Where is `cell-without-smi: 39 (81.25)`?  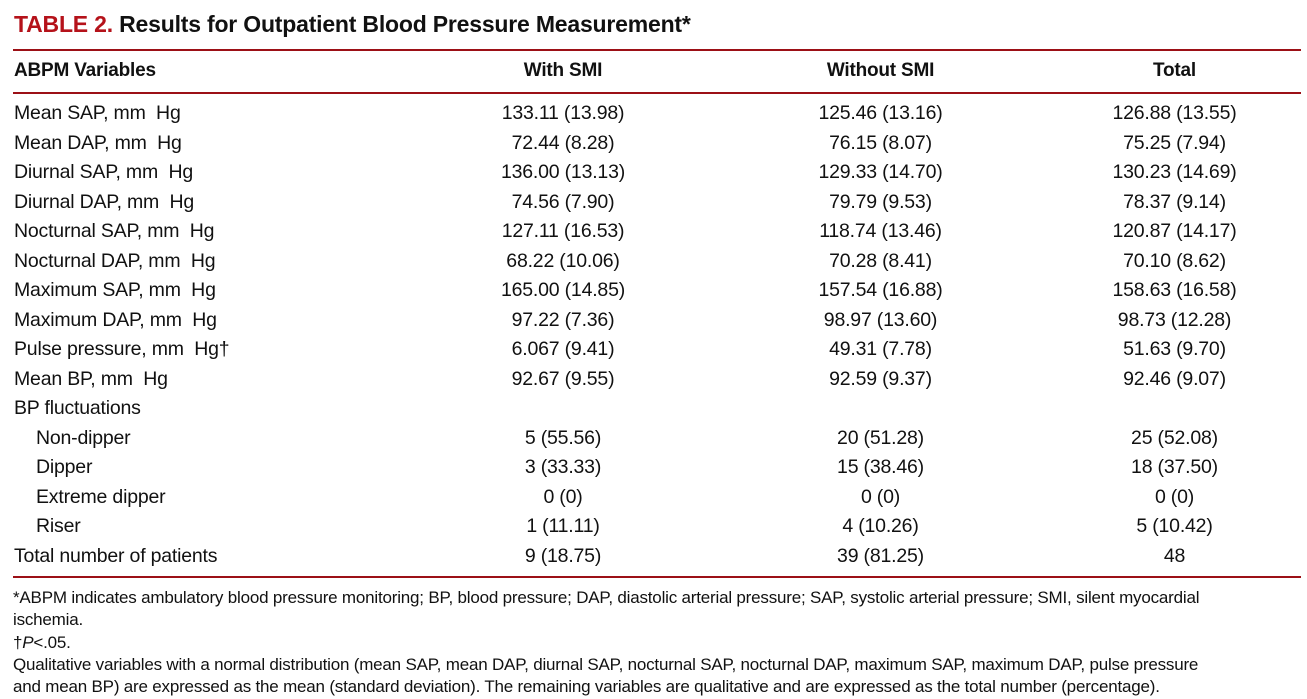 cell-without-smi: 39 (81.25) is located at coordinates (880, 555).